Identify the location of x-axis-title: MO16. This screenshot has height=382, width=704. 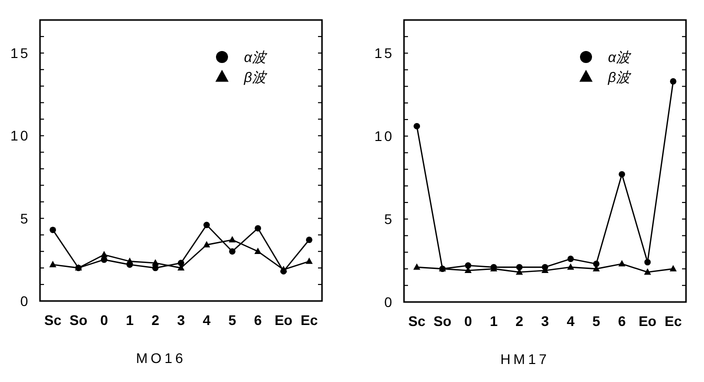
(161, 358).